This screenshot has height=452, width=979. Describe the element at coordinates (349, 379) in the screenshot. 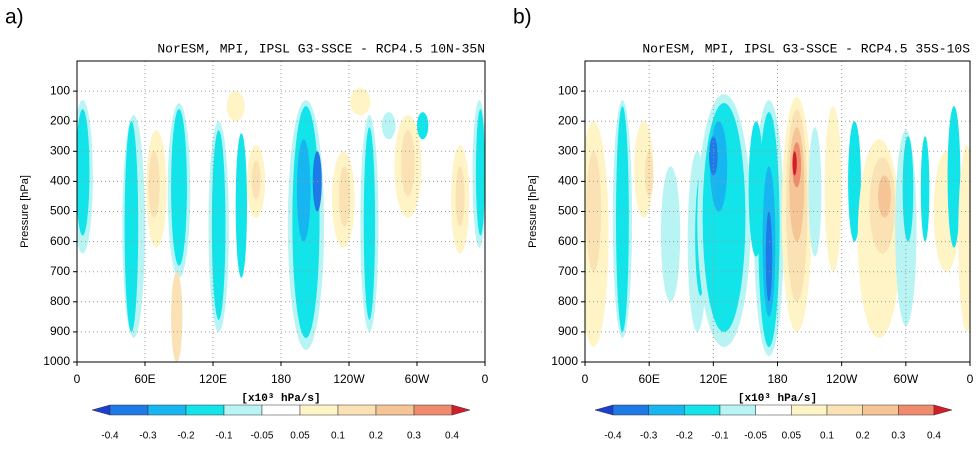

I see `x-tick-label: 120W` at that location.